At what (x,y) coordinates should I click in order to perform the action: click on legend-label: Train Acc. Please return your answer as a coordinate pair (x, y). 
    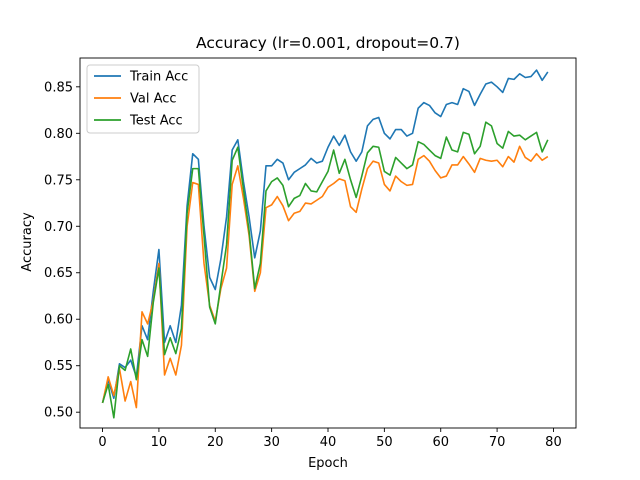
    Looking at the image, I should click on (158, 77).